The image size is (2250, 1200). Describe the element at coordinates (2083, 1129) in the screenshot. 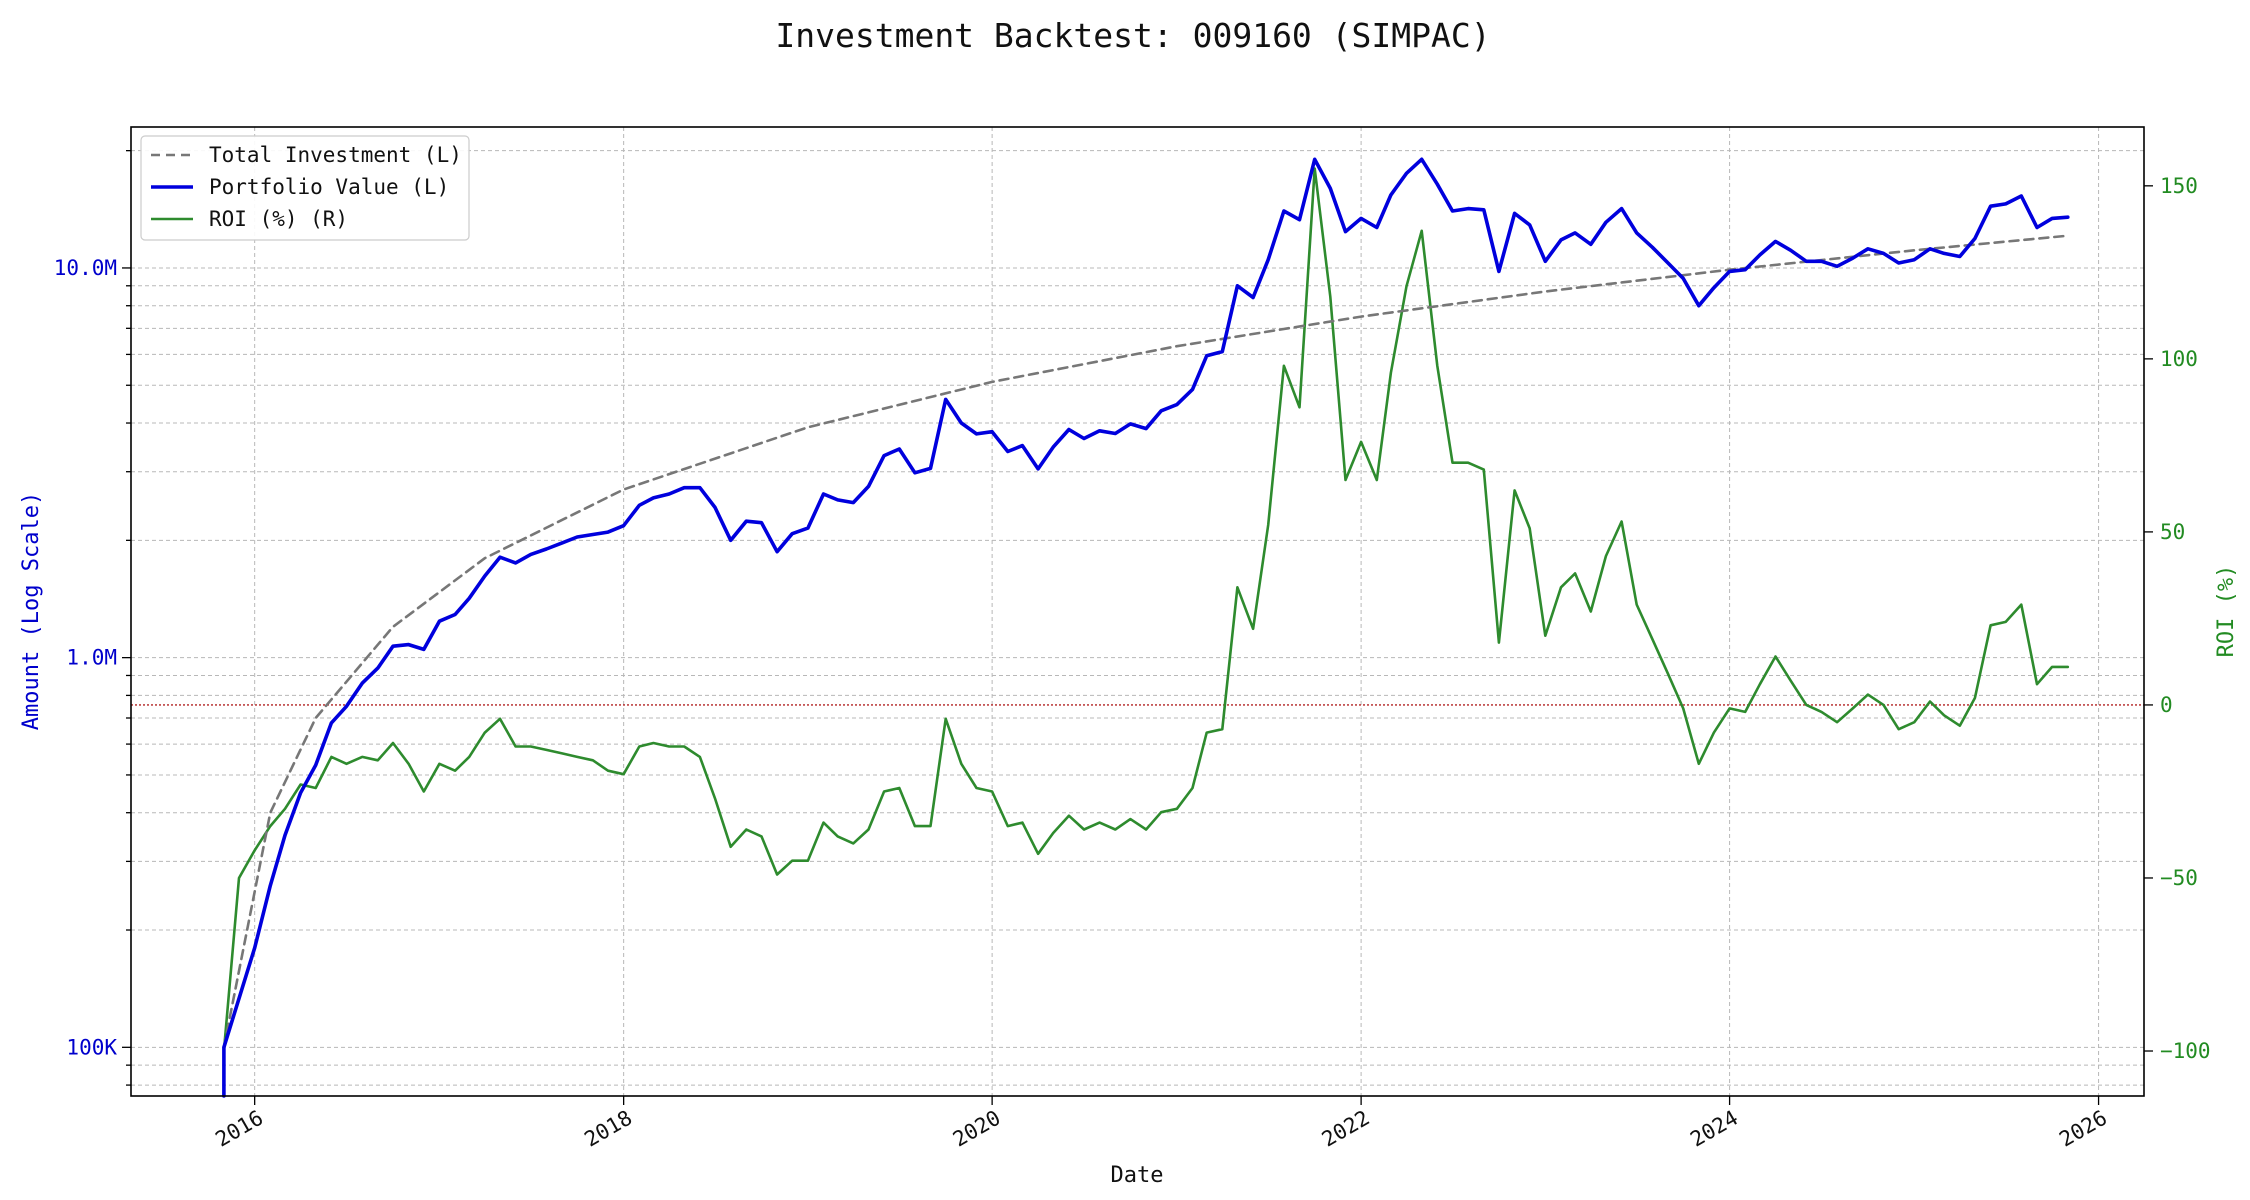

I see `x-tick-label: 2026` at that location.